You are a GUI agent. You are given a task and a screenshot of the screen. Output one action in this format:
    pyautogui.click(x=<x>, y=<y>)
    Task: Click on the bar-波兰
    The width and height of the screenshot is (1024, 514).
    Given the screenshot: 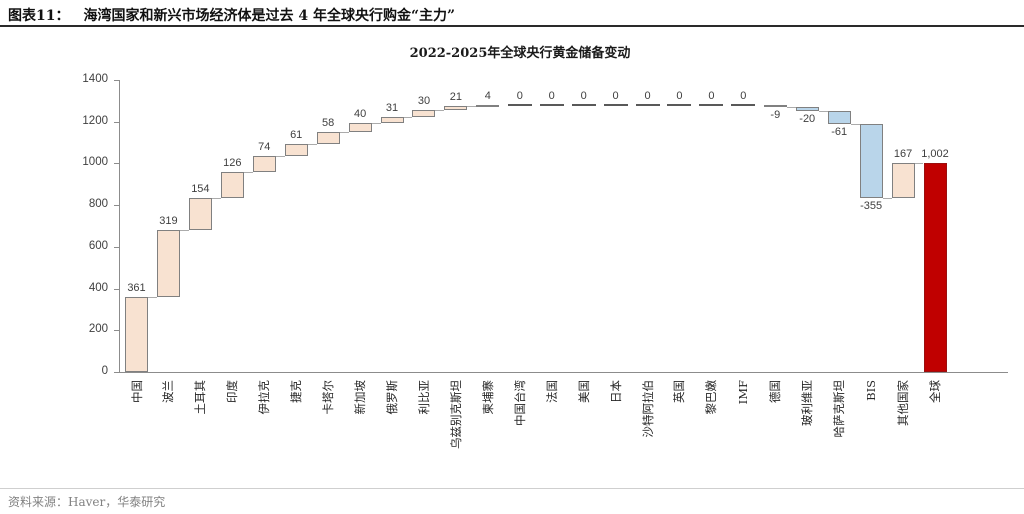 What is the action you would take?
    pyautogui.click(x=168, y=263)
    